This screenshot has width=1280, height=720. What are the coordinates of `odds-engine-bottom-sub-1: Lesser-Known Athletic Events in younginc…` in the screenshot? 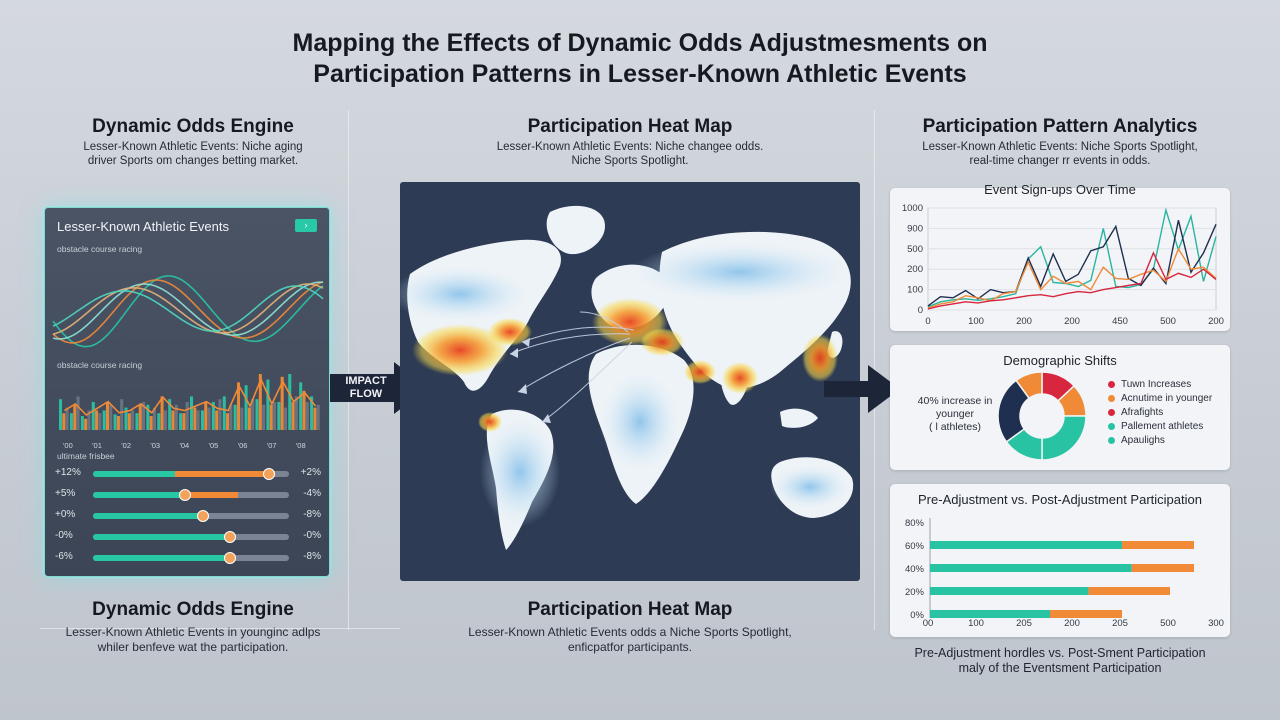 It's located at (193, 632).